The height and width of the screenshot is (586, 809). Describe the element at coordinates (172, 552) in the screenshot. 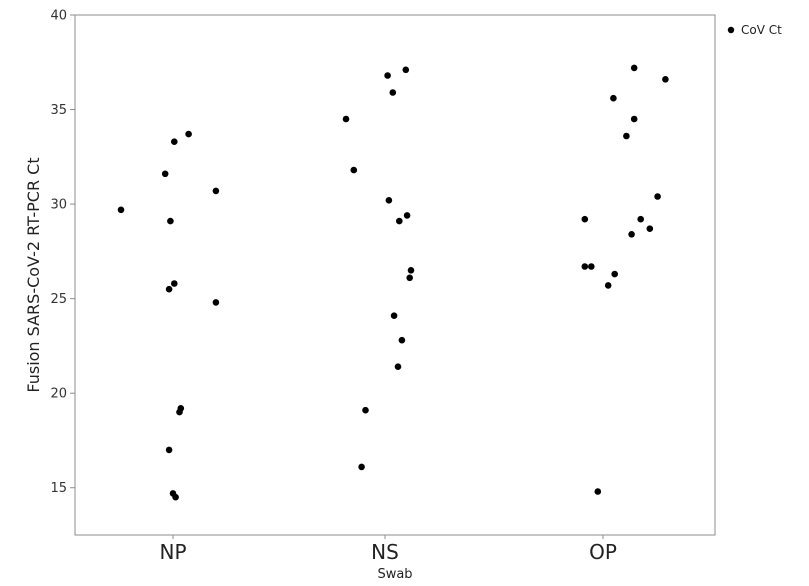

I see `x-category-np: NP` at that location.